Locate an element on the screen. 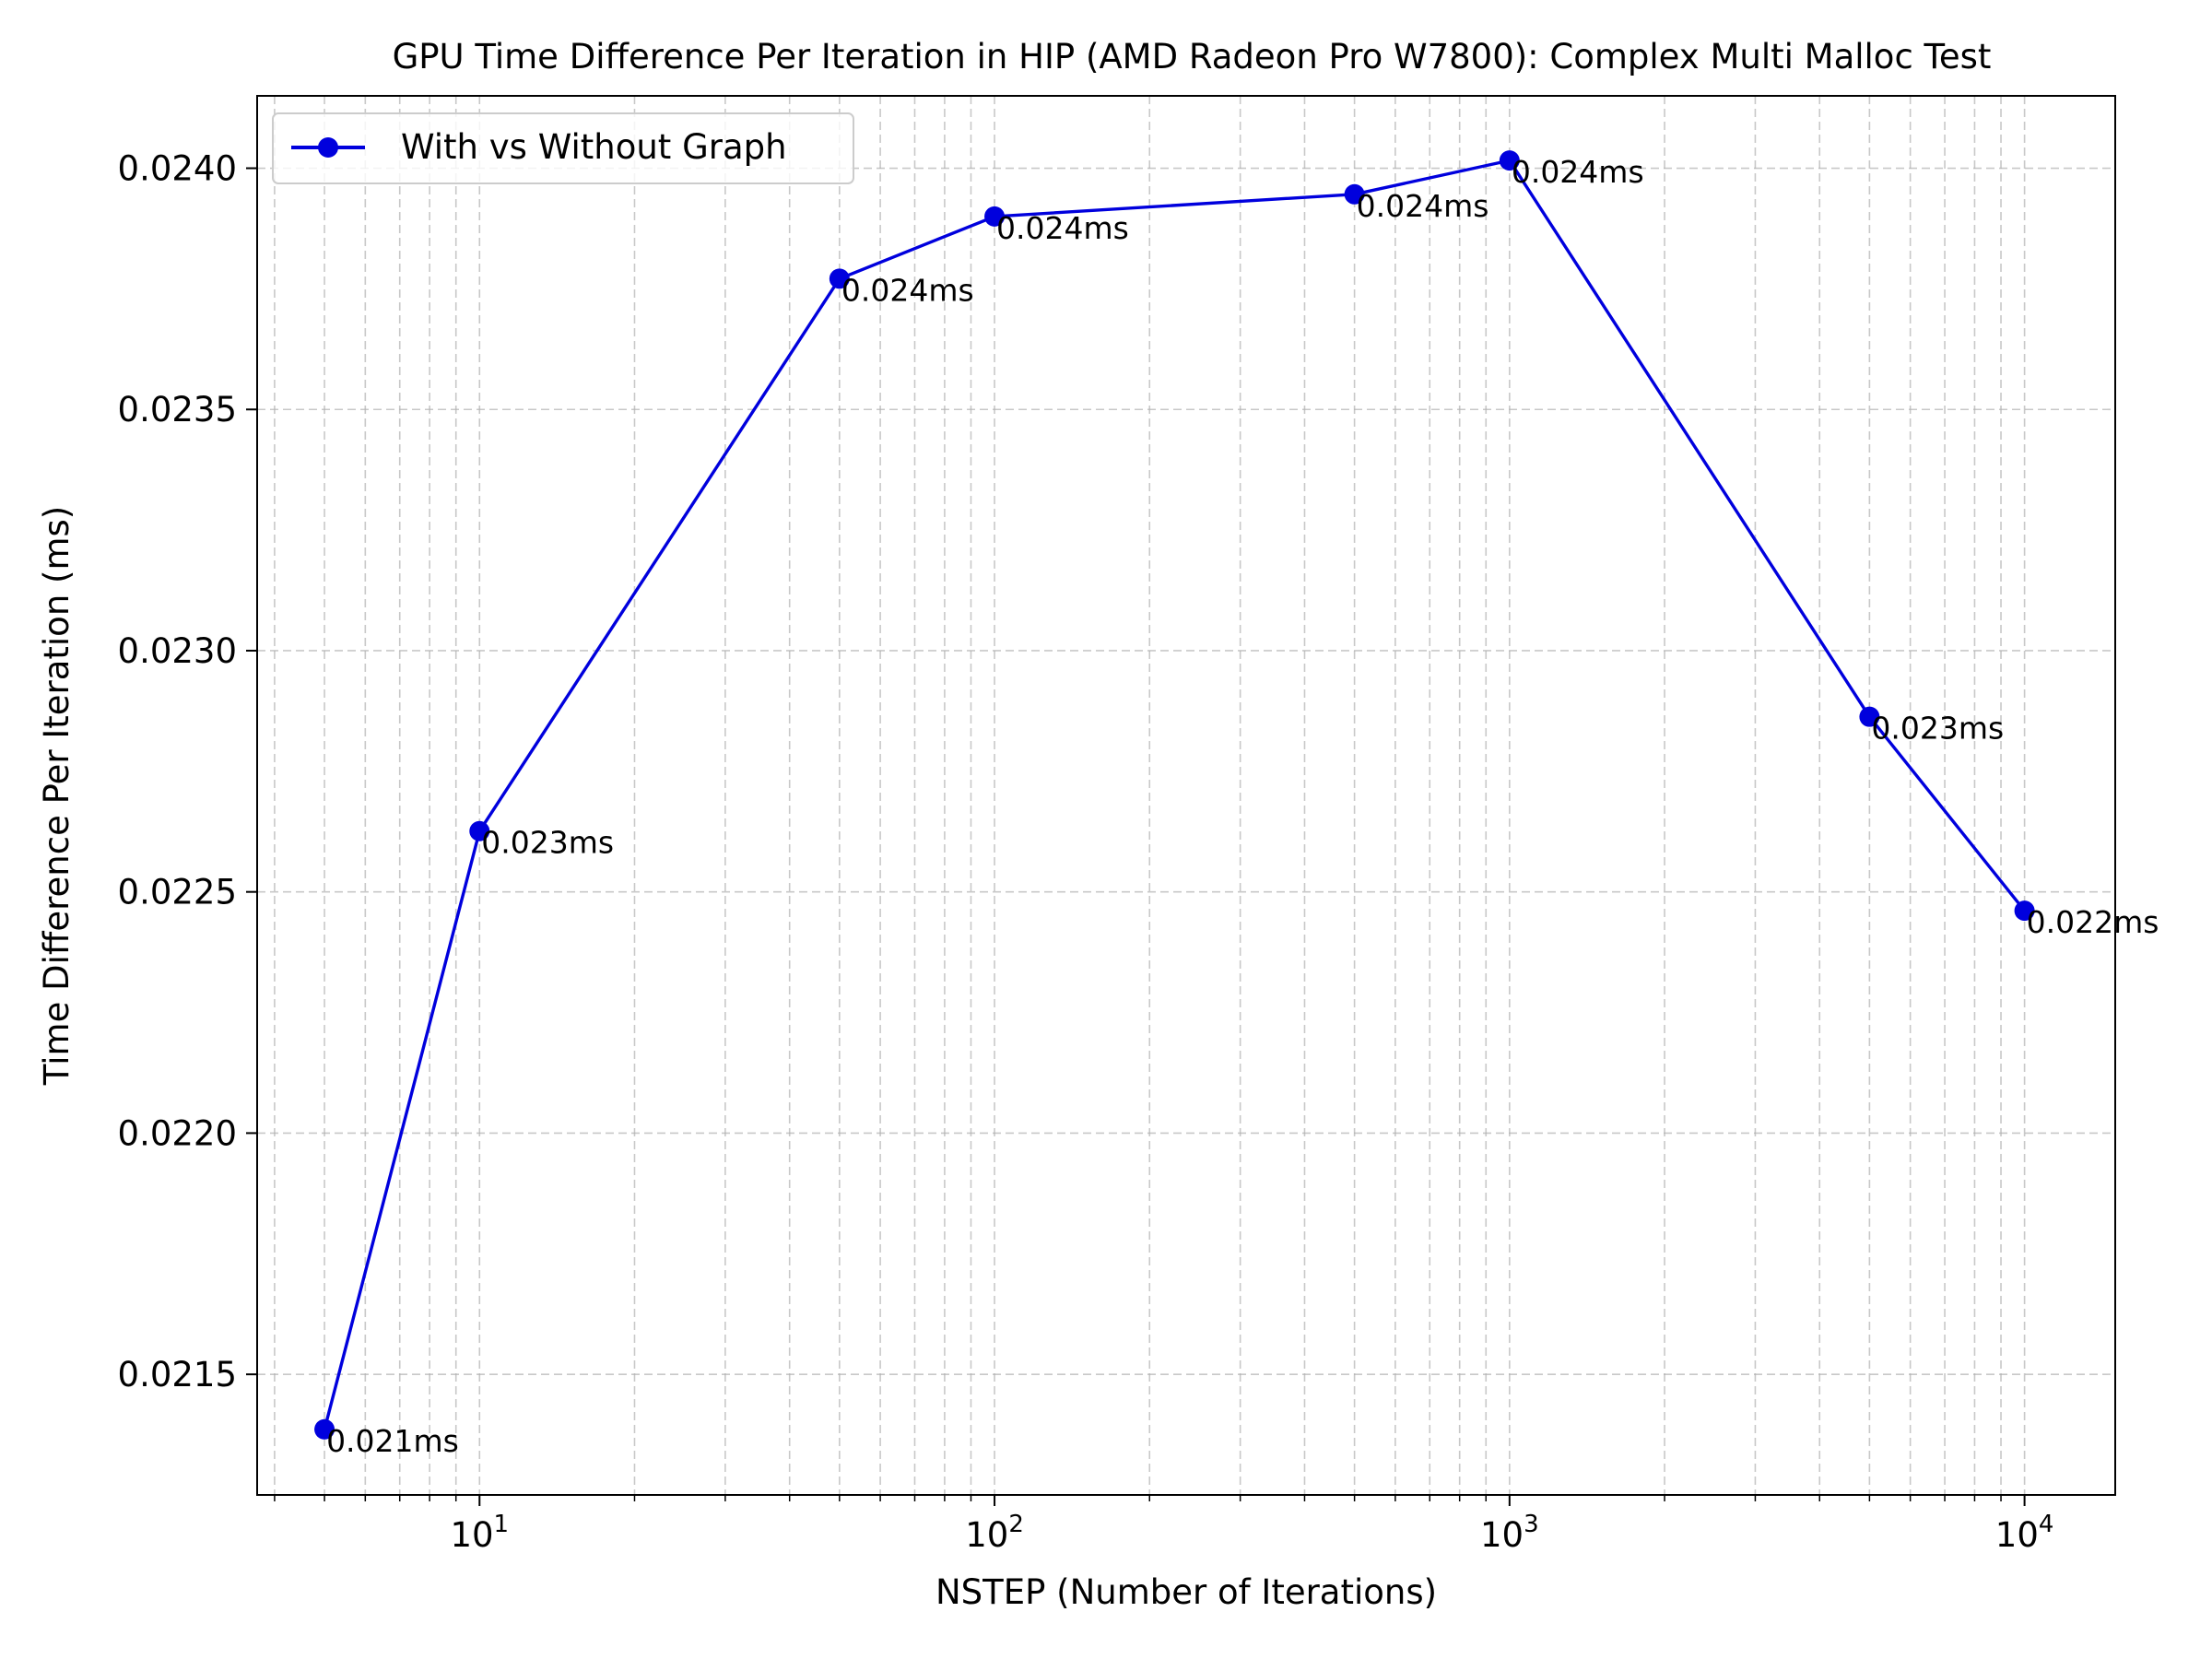  x-tick-exponent: 4 is located at coordinates (2046, 1524).